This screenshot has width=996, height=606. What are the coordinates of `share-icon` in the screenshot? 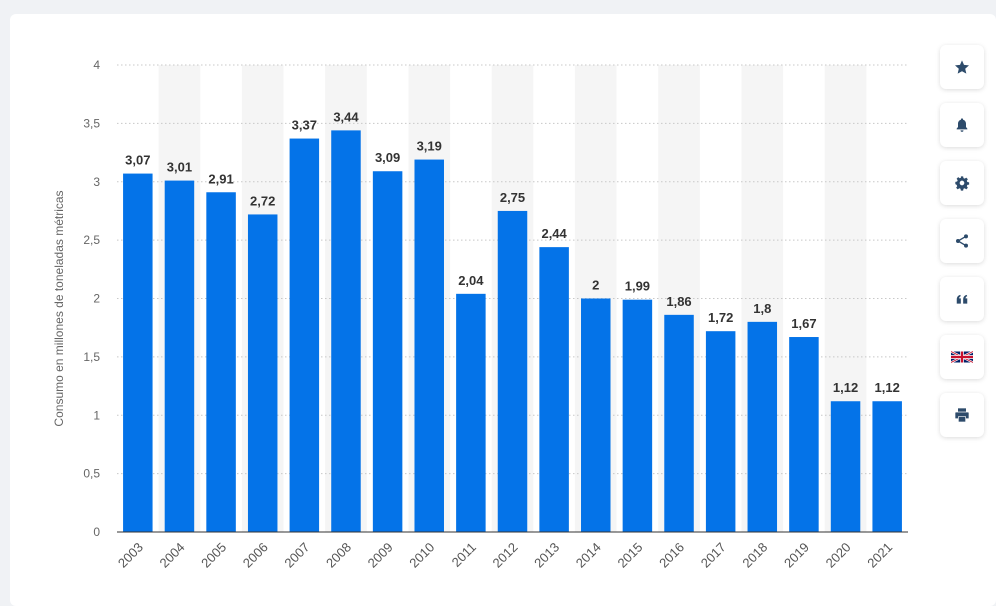 It's located at (962, 241).